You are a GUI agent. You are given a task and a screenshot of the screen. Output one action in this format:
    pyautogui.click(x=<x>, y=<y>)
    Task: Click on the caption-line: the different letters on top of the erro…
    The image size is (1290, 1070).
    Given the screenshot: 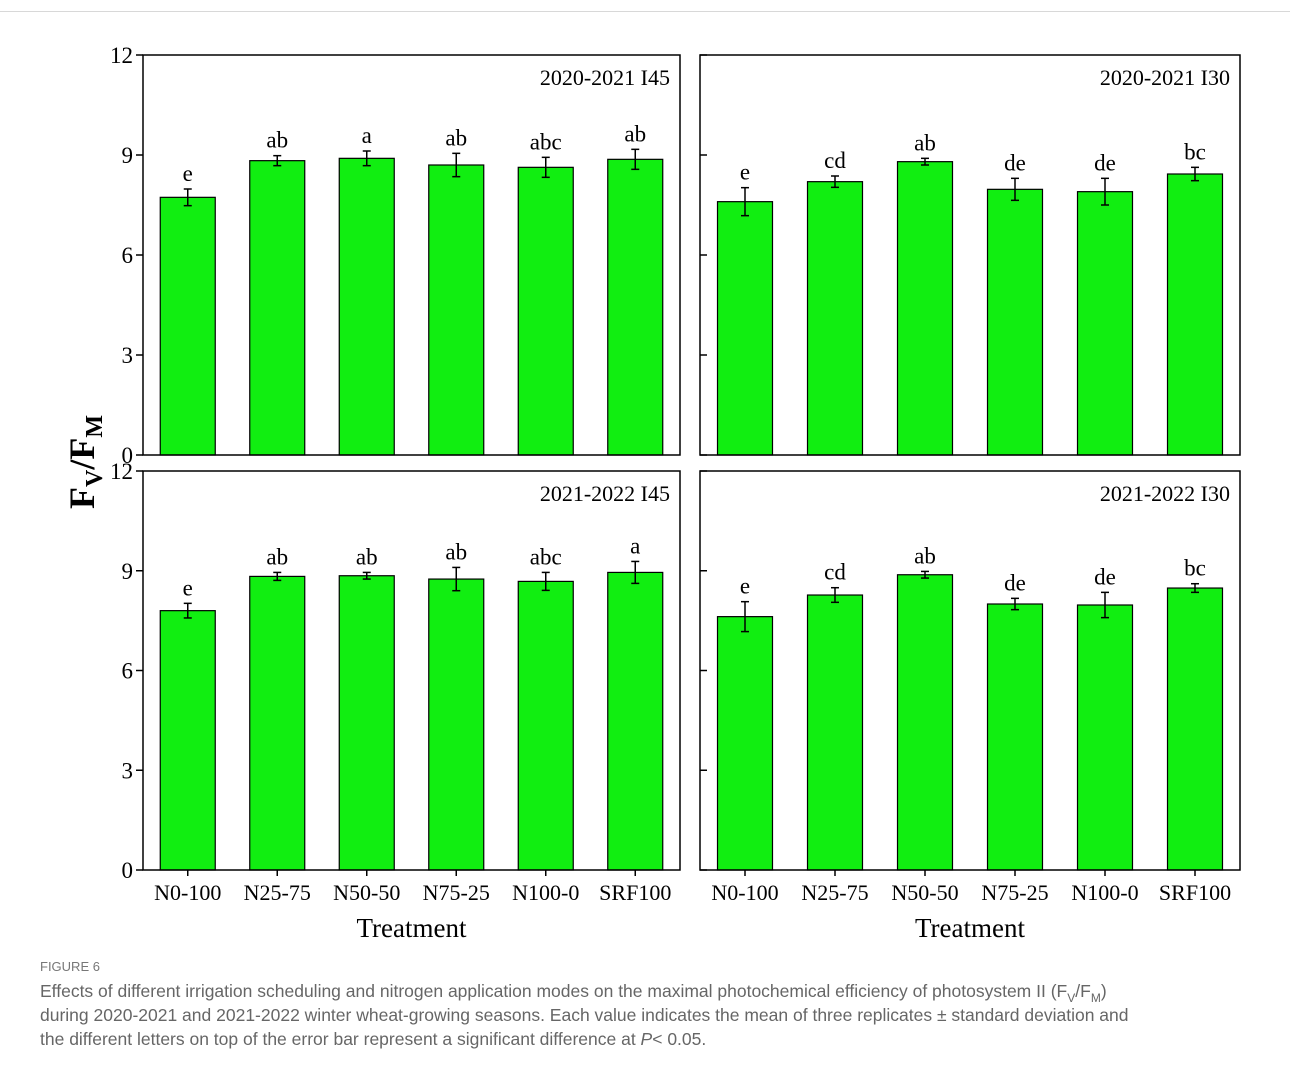 What is the action you would take?
    pyautogui.click(x=373, y=1039)
    